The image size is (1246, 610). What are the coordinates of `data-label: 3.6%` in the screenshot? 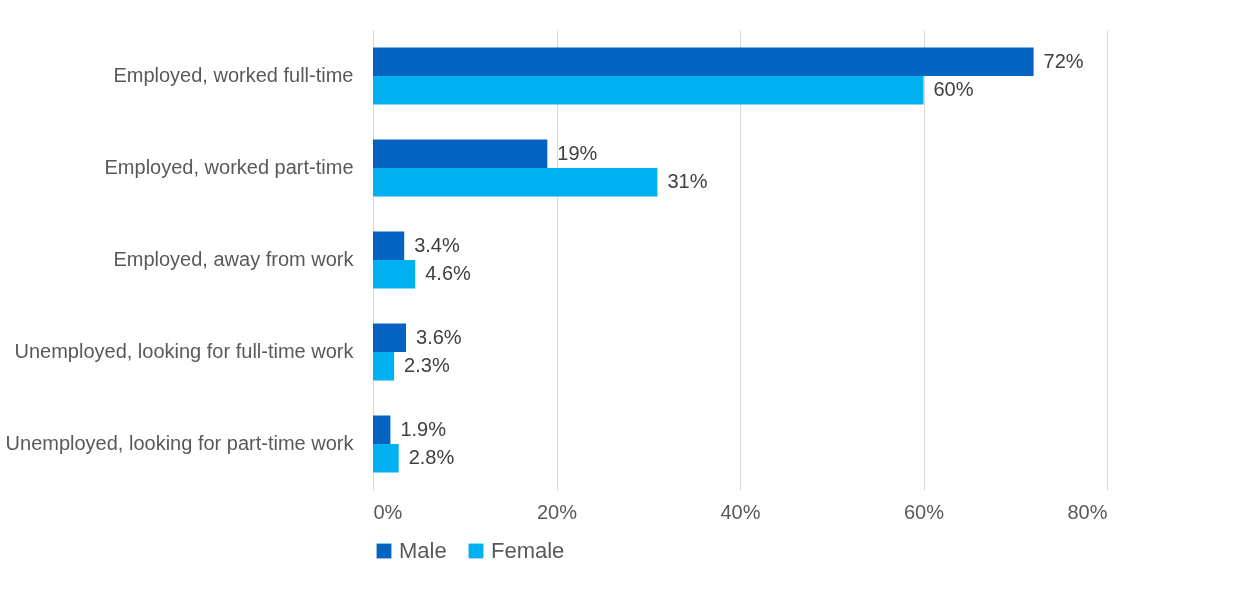 It's located at (439, 336).